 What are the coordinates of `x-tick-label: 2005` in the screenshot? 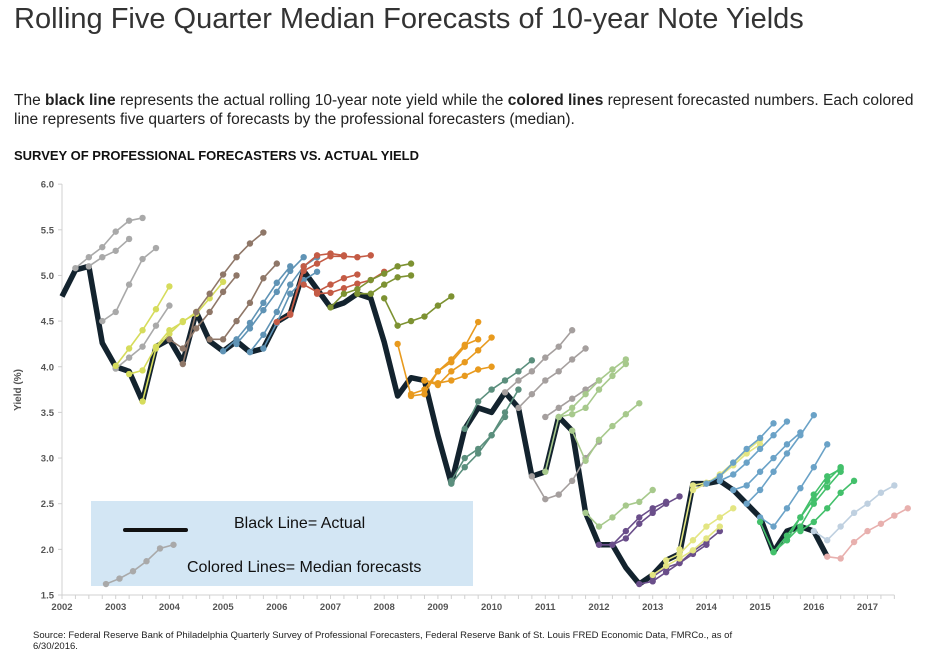 It's located at (224, 607).